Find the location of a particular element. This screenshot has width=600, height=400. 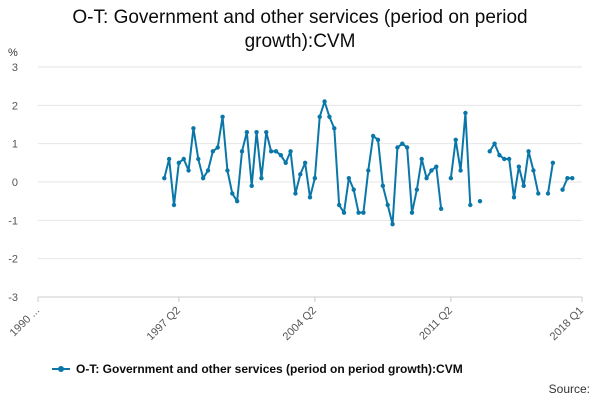

y-tick-label: 1 is located at coordinates (15, 145).